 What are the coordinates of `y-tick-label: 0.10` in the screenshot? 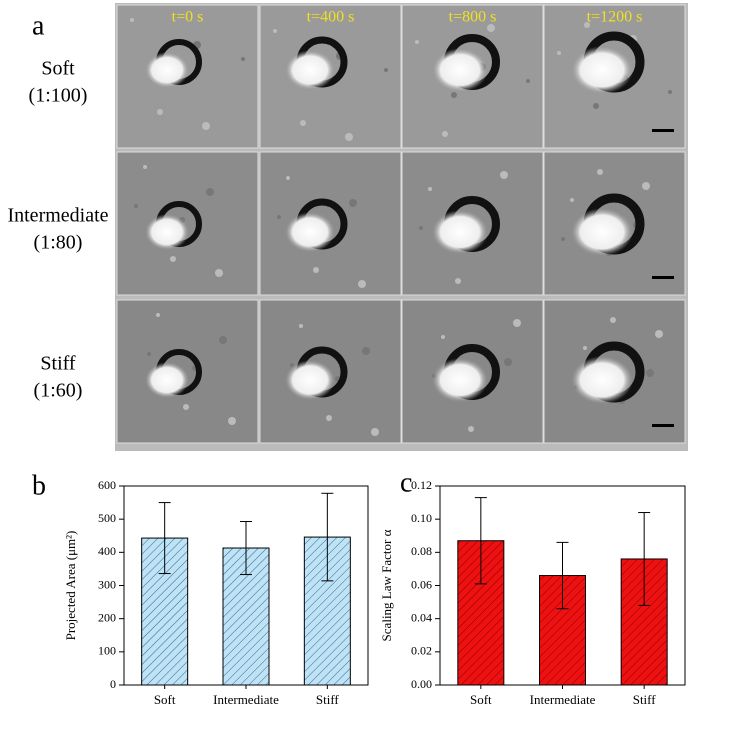 It's located at (421, 518).